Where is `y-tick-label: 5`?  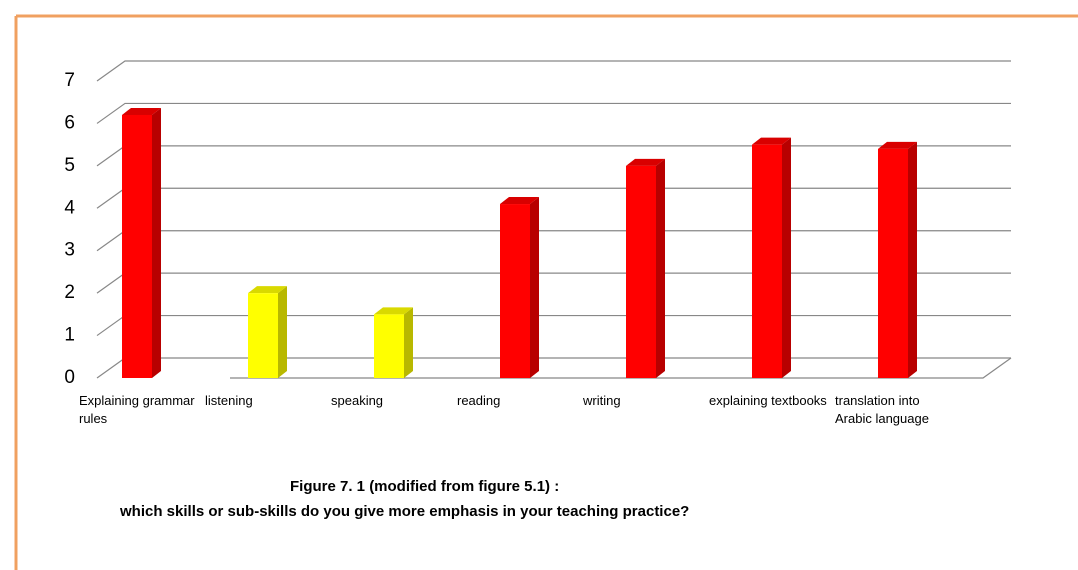
y-tick-label: 5 is located at coordinates (69, 165).